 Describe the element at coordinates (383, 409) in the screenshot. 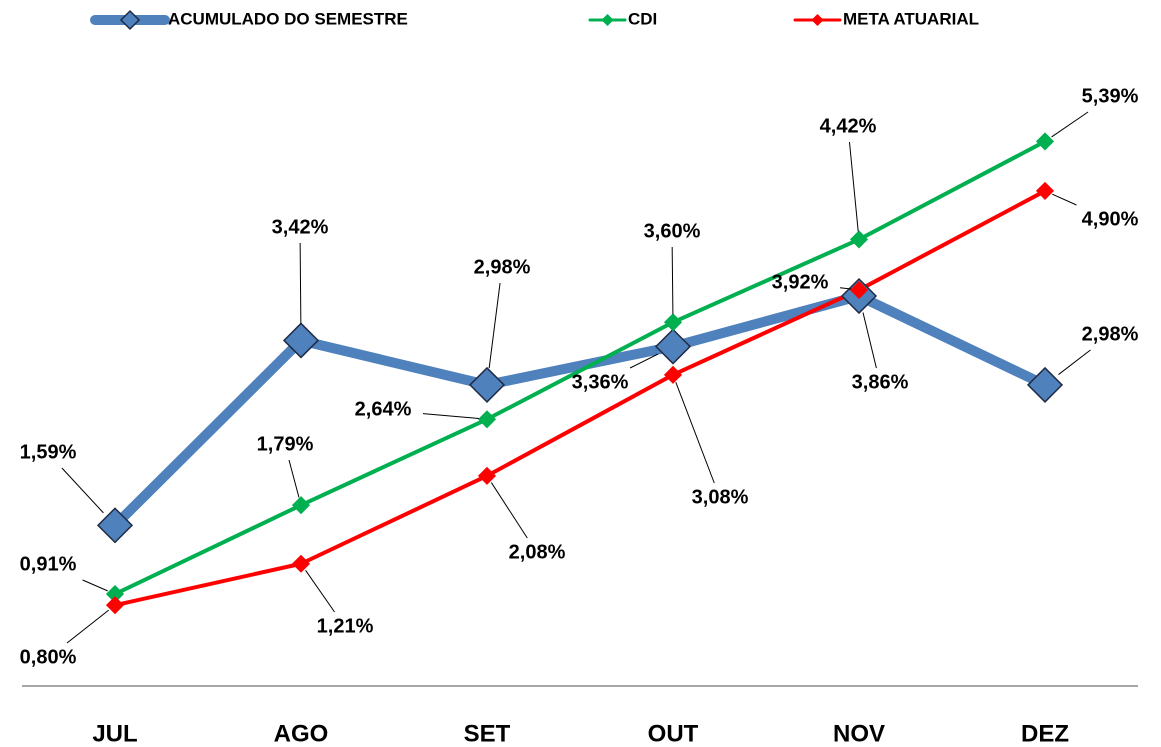

I see `data-label: 2,64%` at that location.